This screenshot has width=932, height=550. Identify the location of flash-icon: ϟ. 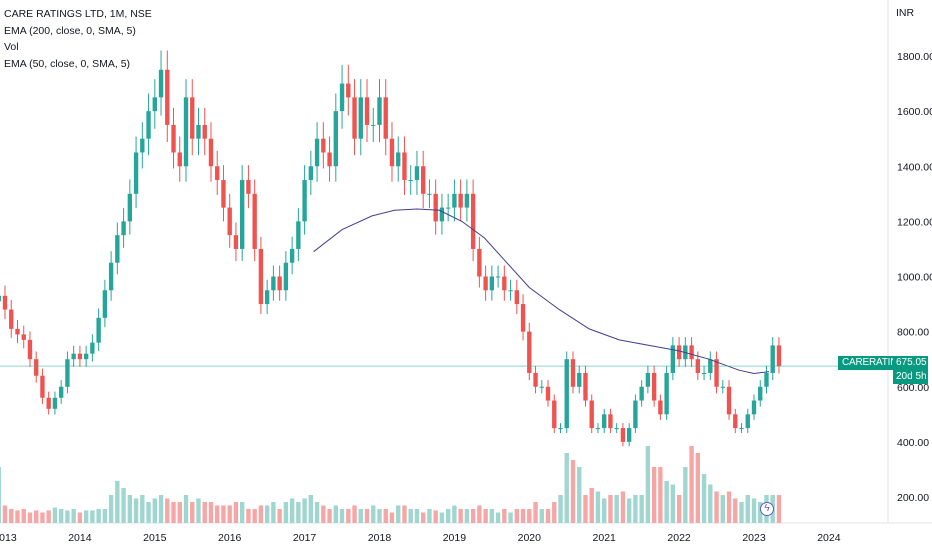
(767, 509).